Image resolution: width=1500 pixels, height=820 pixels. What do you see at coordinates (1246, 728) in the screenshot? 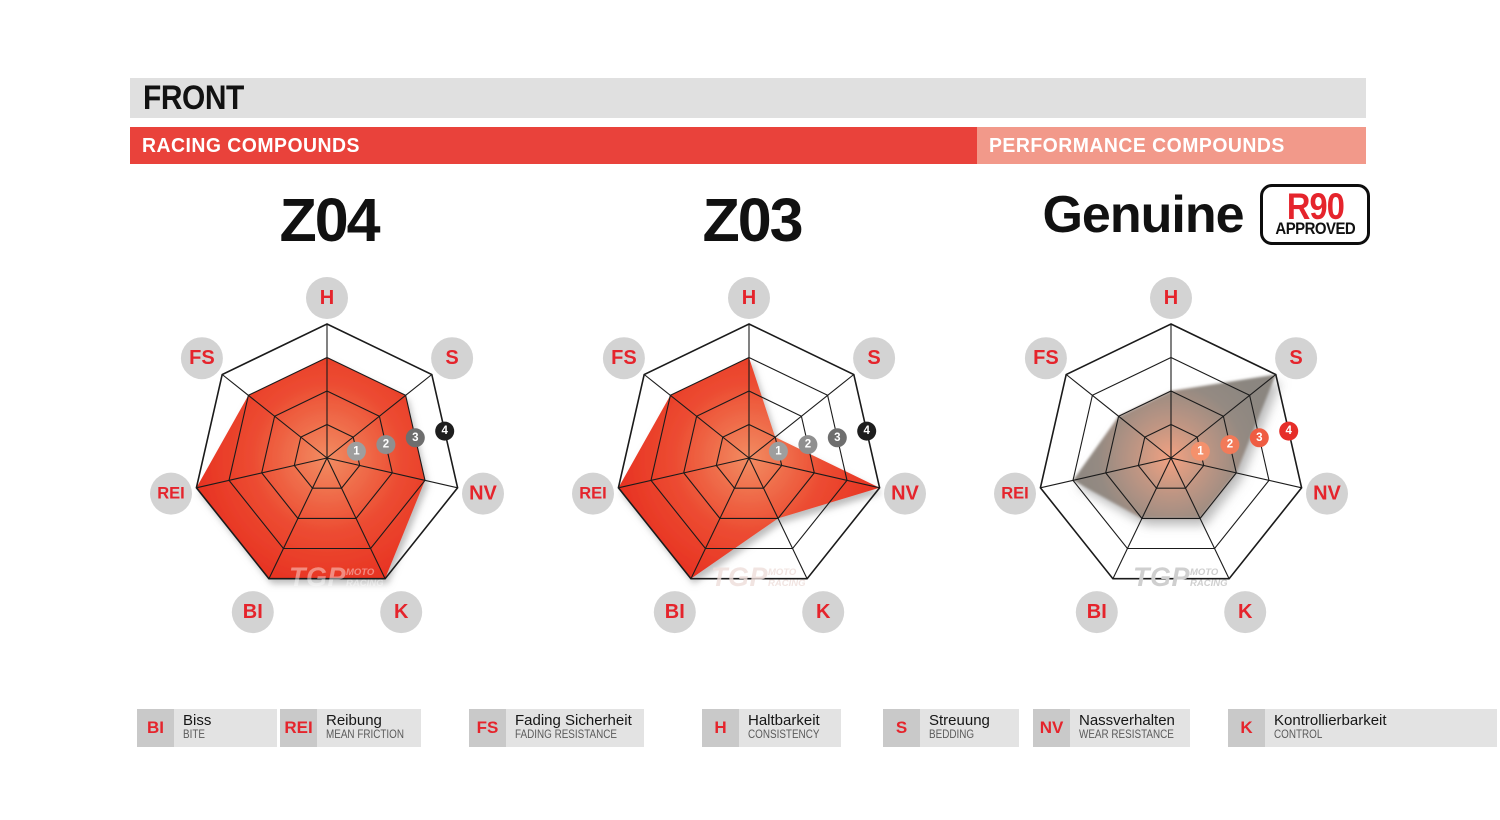
I see `legend-abbr-k: K` at bounding box center [1246, 728].